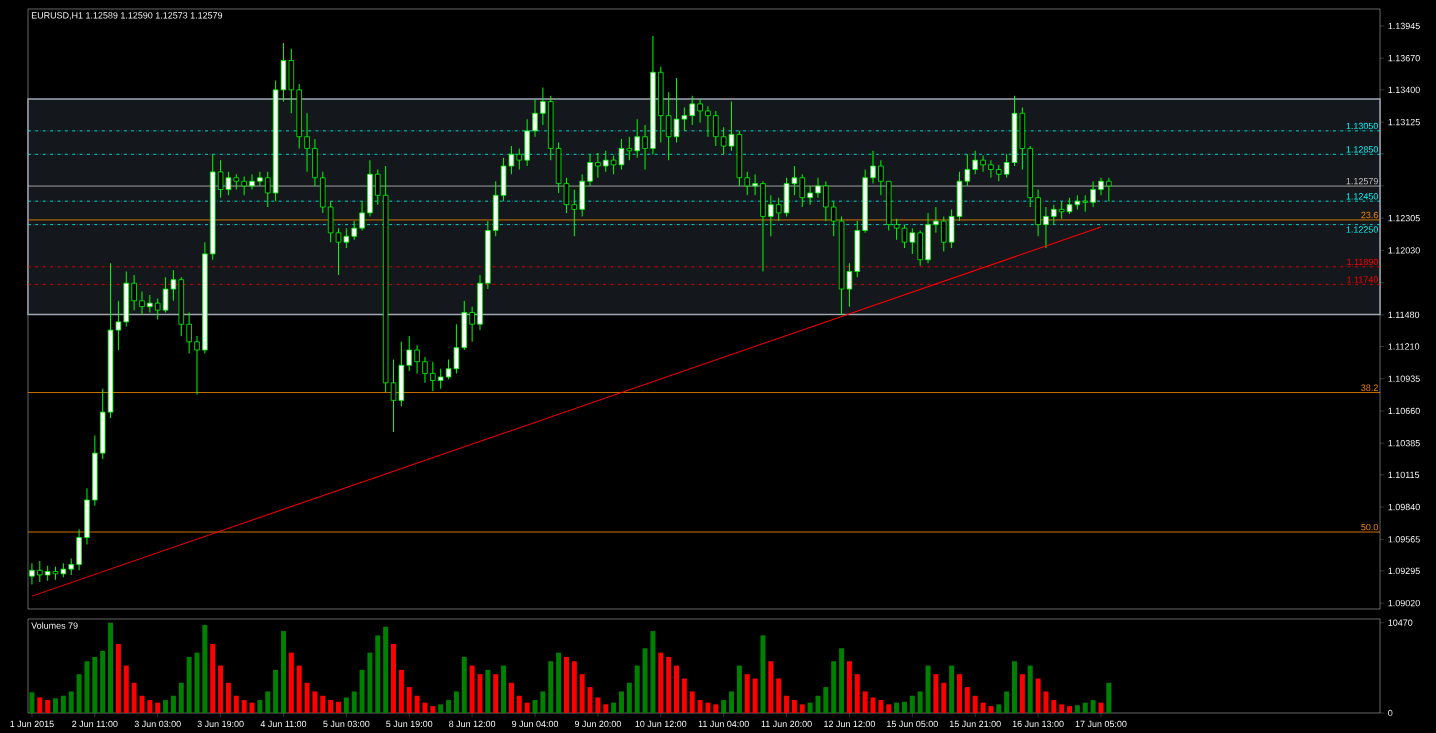 The image size is (1436, 733). Describe the element at coordinates (597, 724) in the screenshot. I see `x-tick-label: 9 Jun 20:00` at that location.